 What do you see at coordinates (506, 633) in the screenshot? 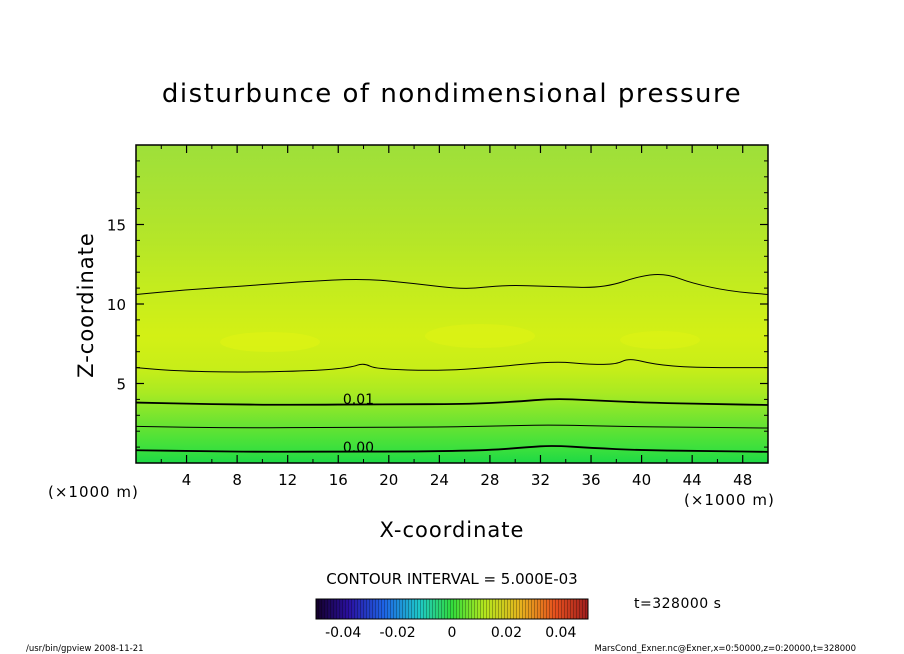
I see `colorbar-tick-label: 0.02` at bounding box center [506, 633].